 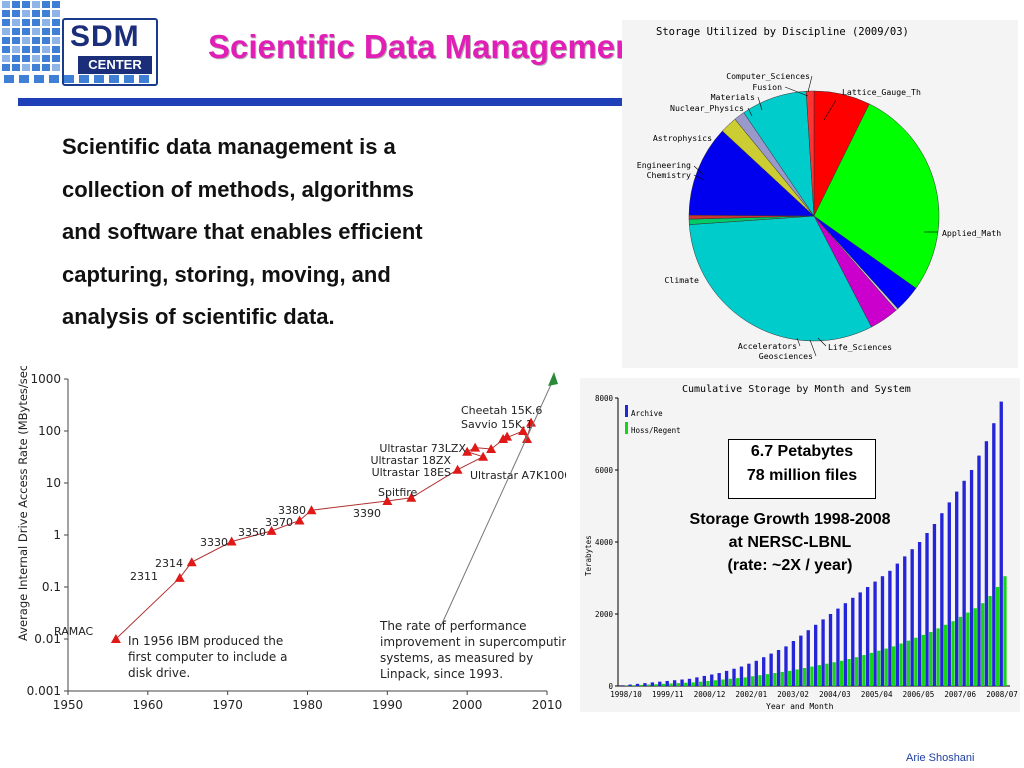 I want to click on growth-note-line: (rate: ~2X / year), so click(x=790, y=565).